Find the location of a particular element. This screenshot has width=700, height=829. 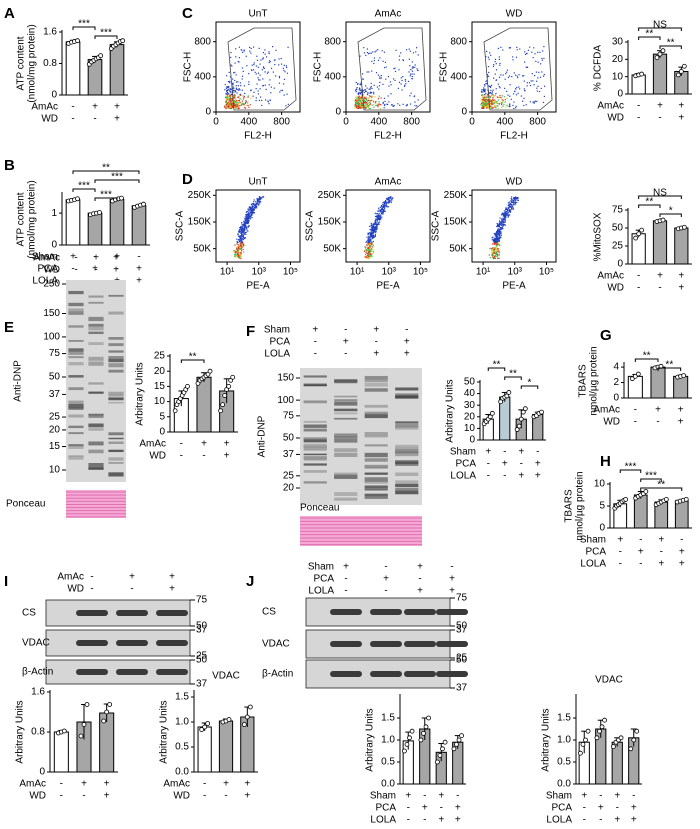

y-tick-label: 50K is located at coordinates (458, 248).